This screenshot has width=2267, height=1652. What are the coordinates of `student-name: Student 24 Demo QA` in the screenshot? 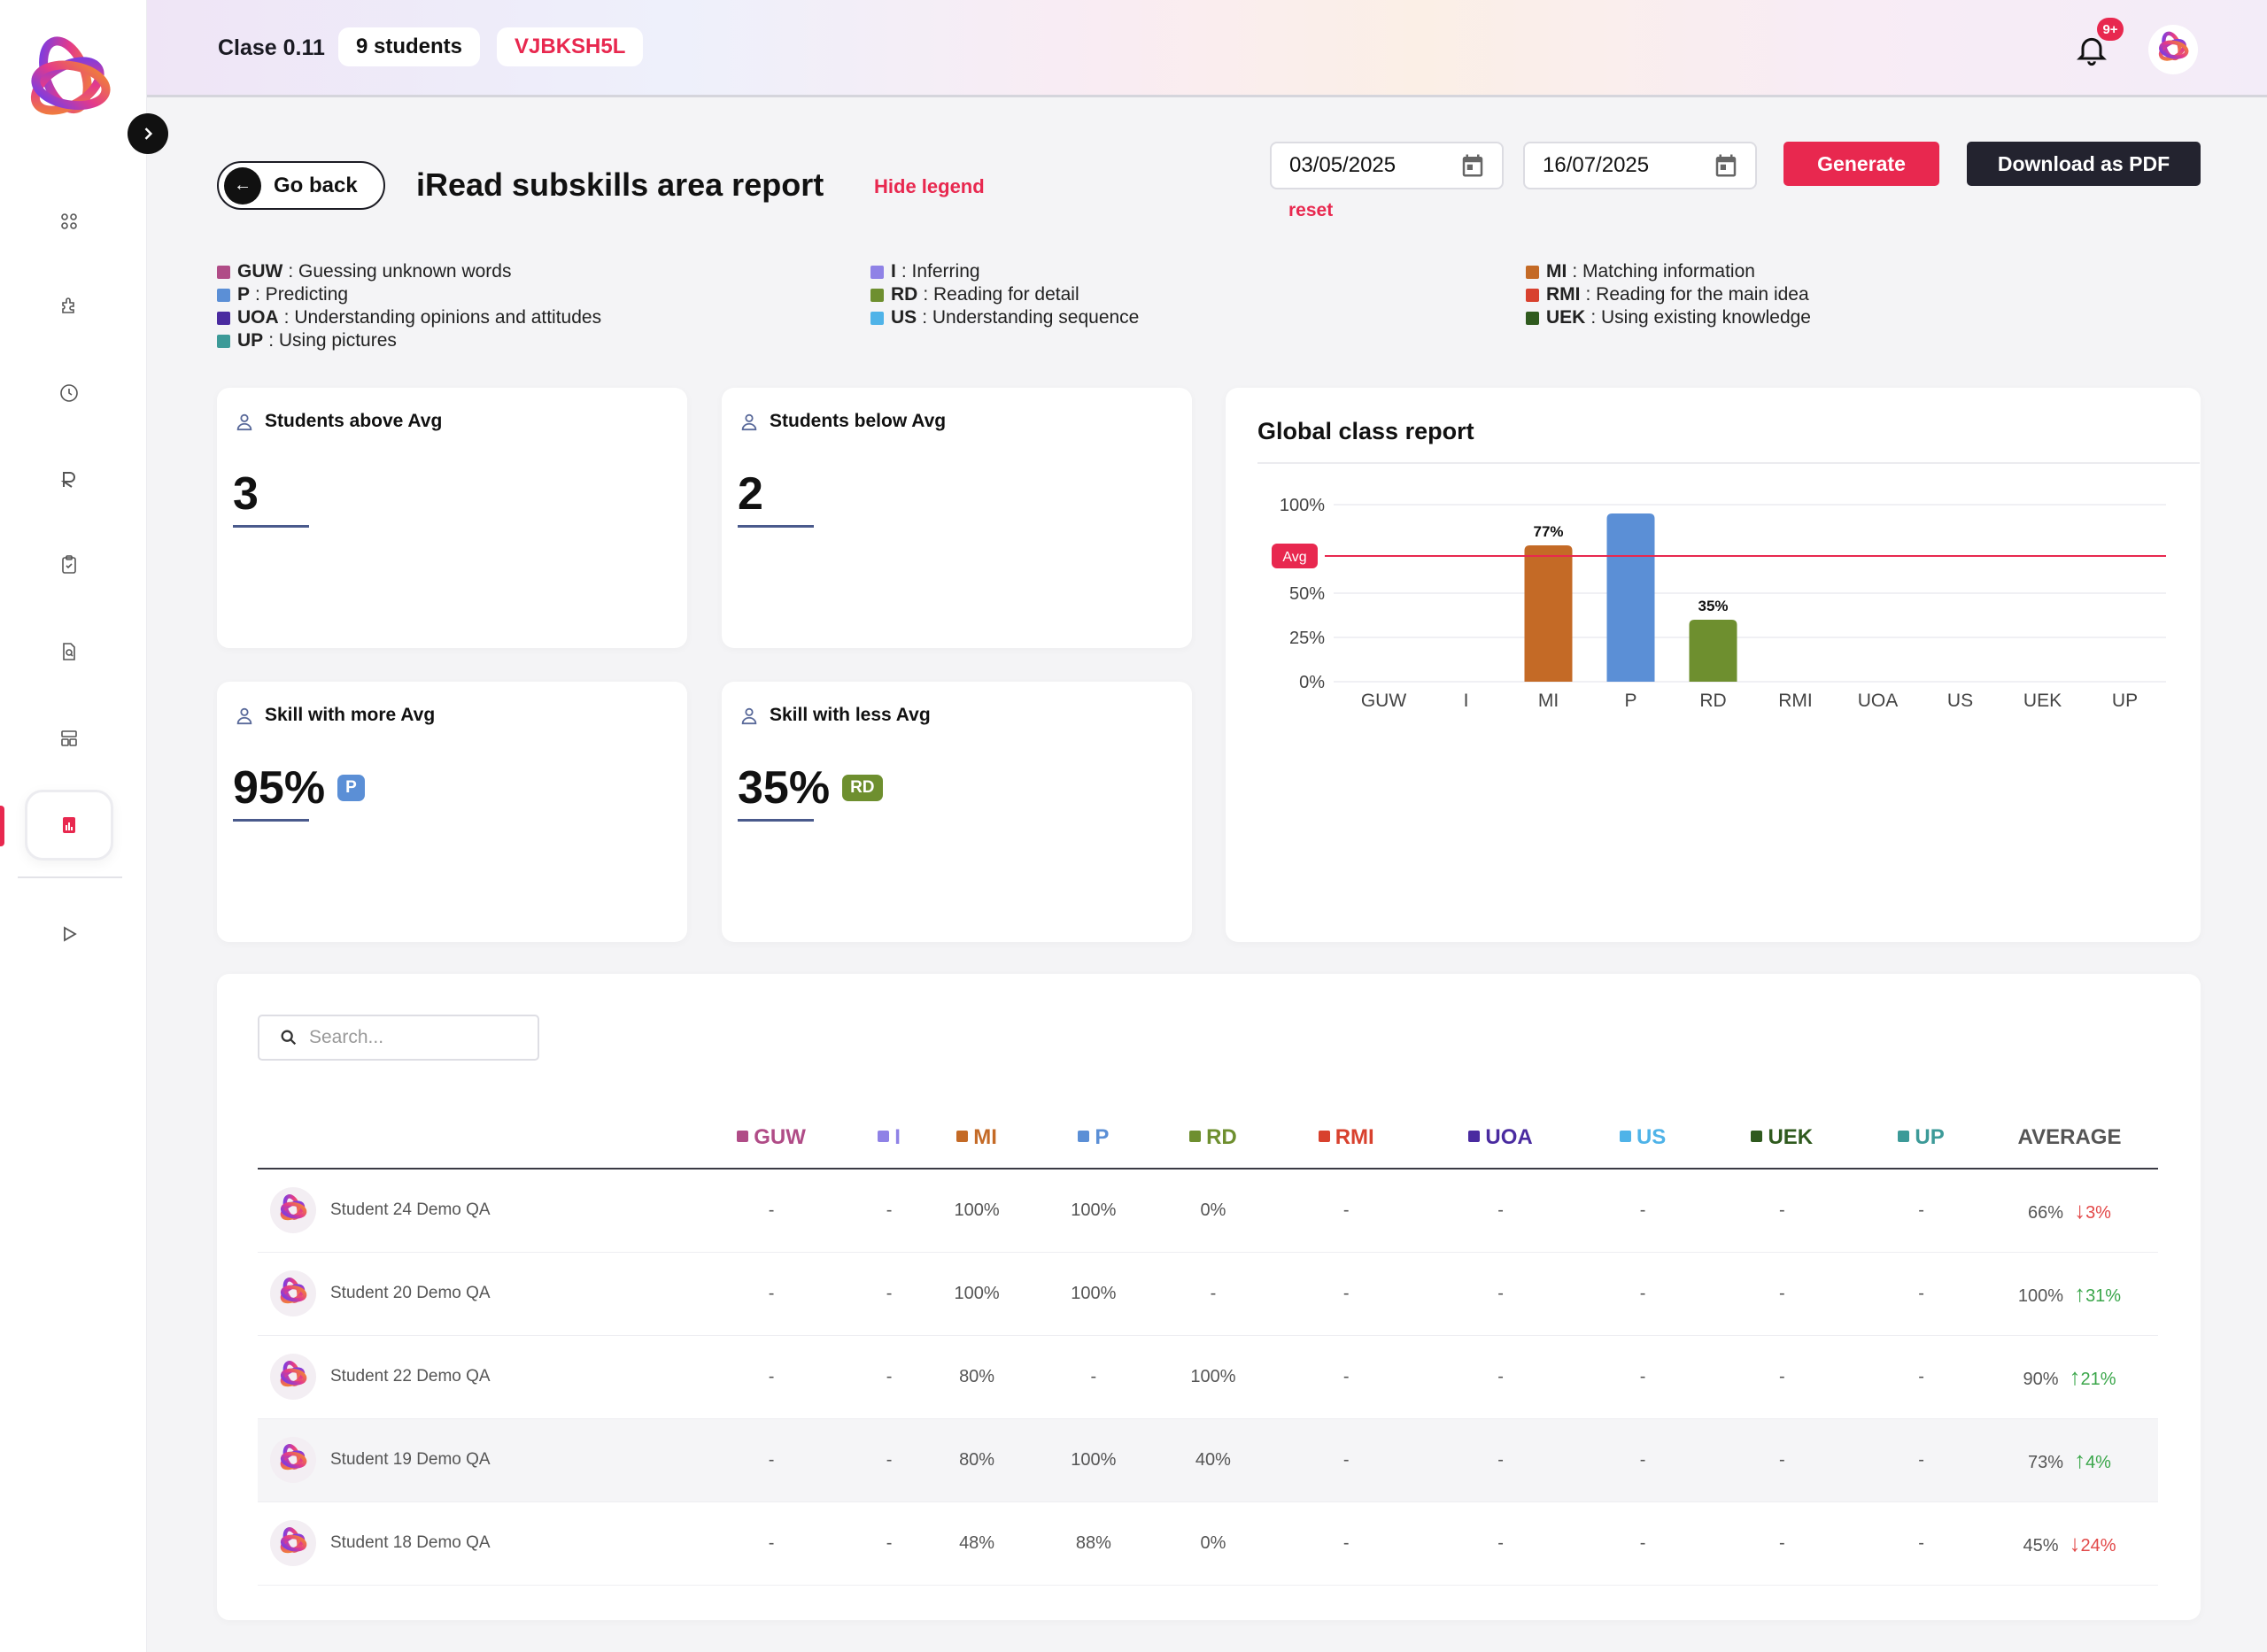 It's located at (410, 1210).